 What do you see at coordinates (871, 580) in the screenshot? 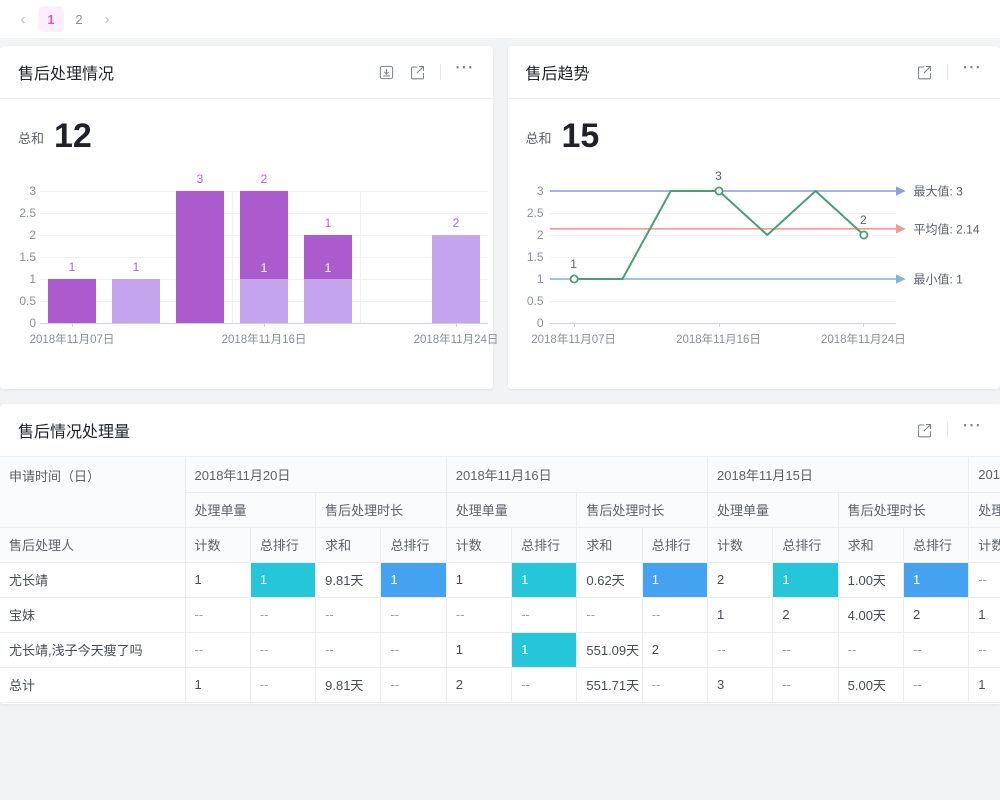
I see `table-cell: 1.00天` at bounding box center [871, 580].